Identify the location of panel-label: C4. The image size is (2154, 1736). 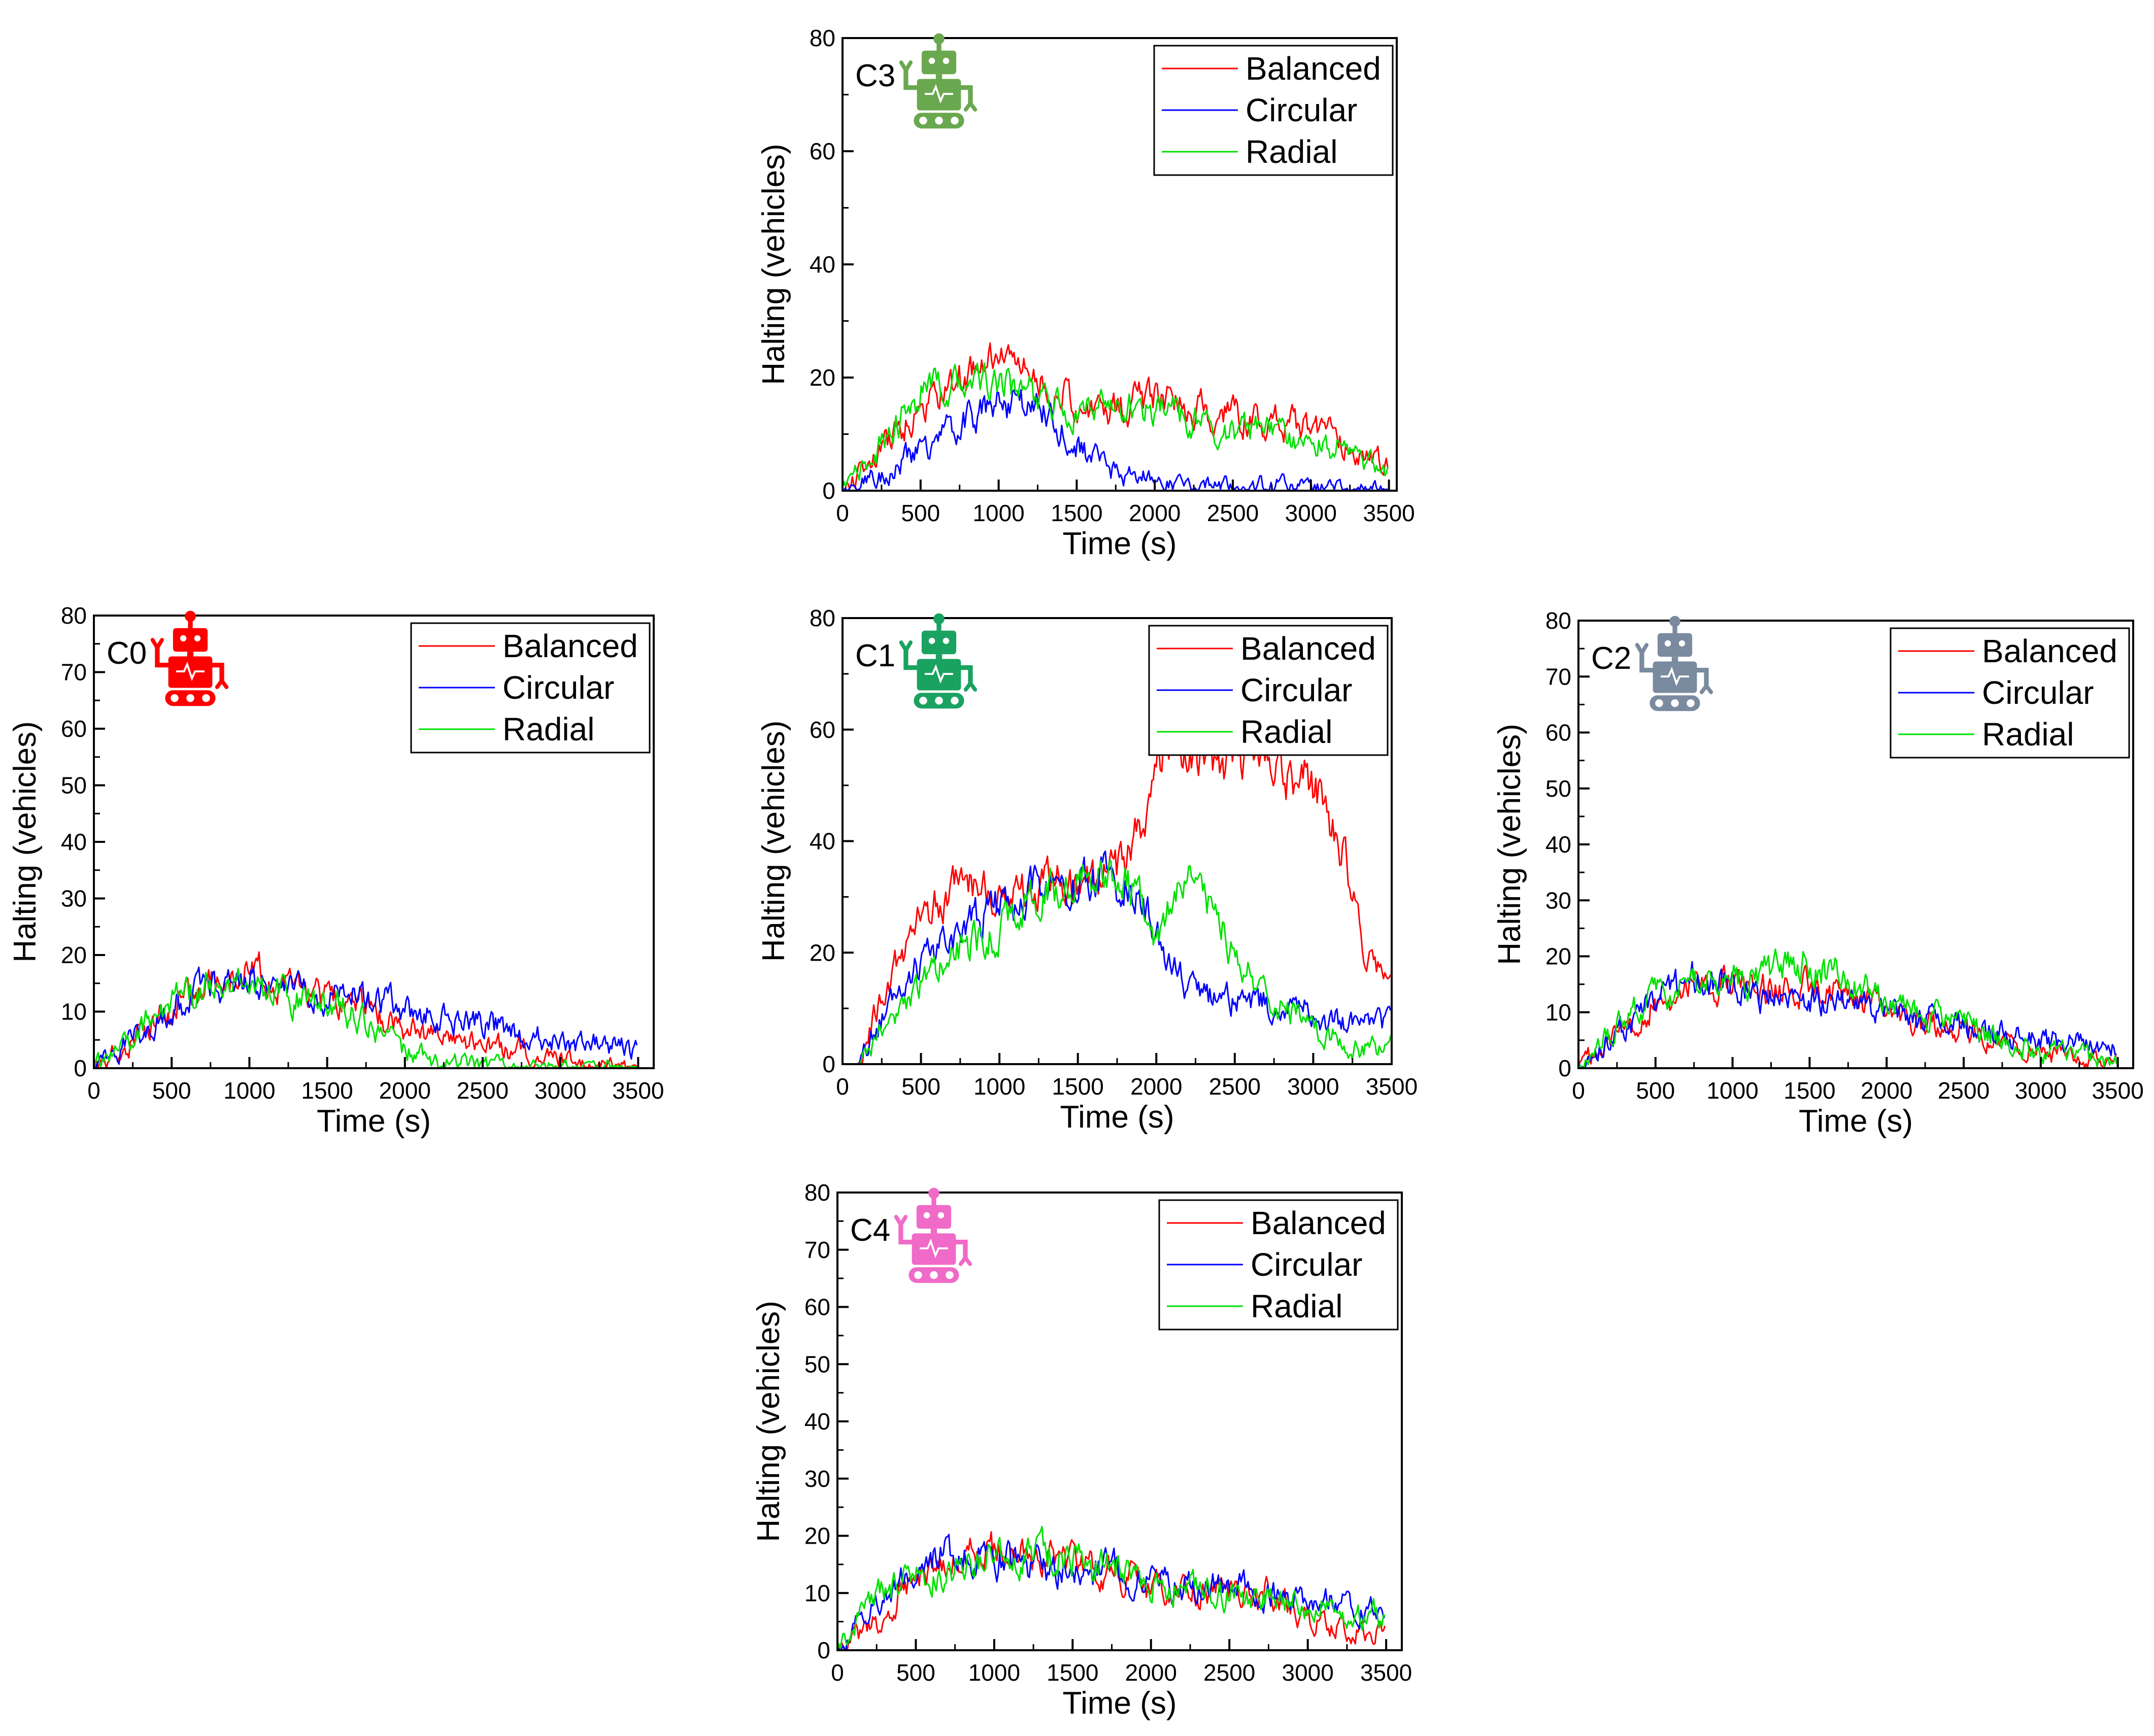
(870, 1230).